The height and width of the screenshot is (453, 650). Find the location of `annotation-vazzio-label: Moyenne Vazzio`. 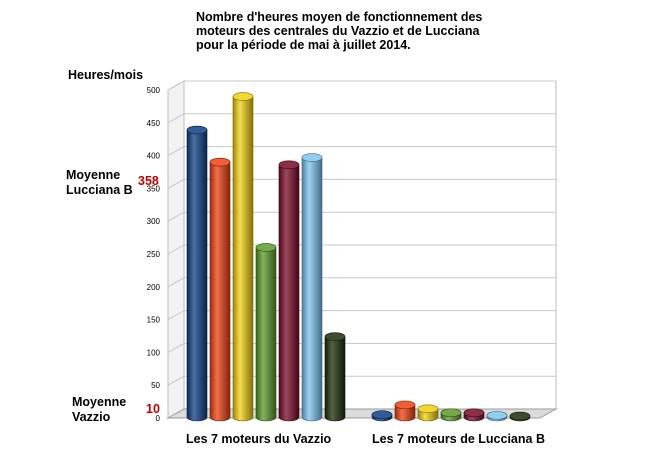

annotation-vazzio-label: Moyenne Vazzio is located at coordinates (99, 410).